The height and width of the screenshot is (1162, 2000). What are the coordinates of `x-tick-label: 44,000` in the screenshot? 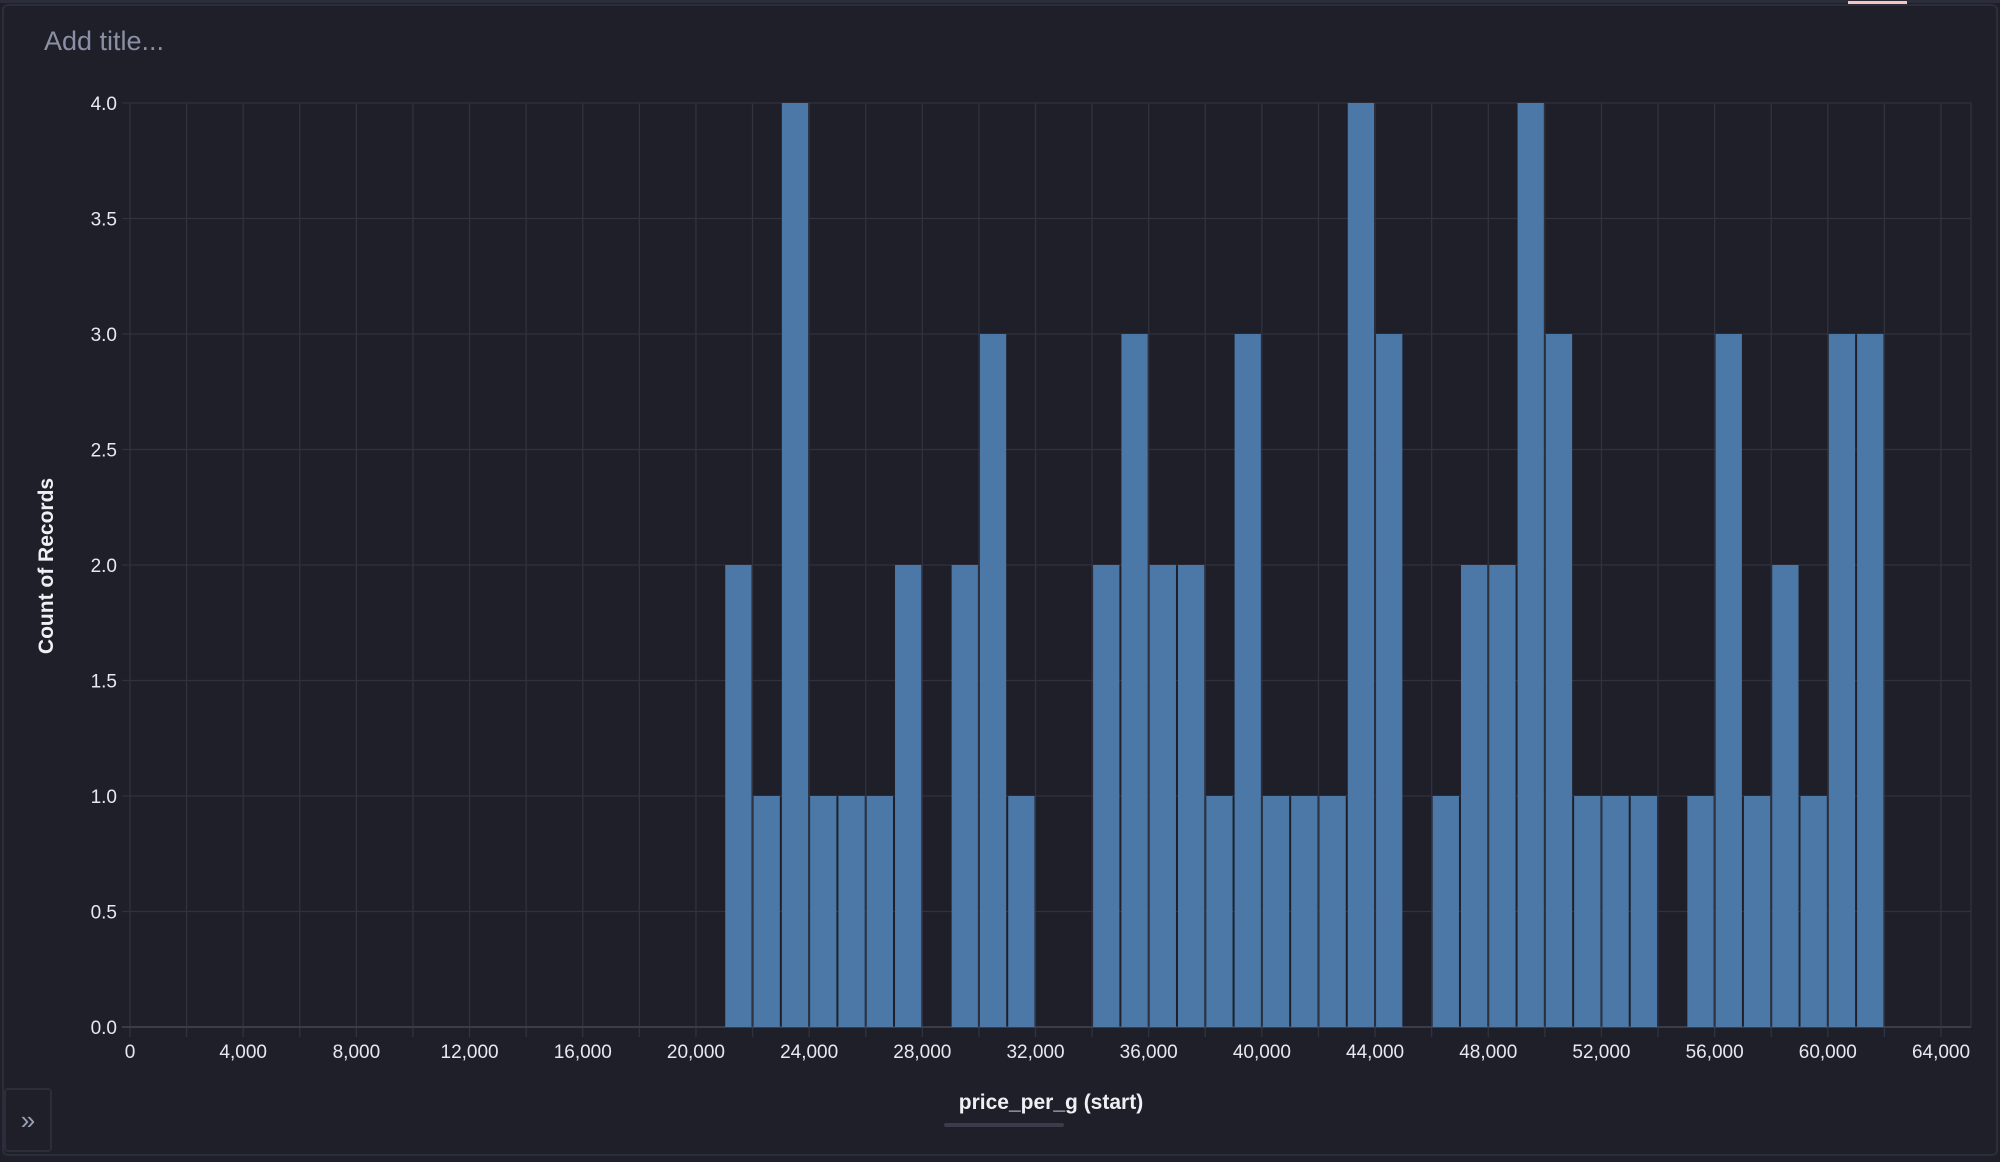 It's located at (1375, 1052).